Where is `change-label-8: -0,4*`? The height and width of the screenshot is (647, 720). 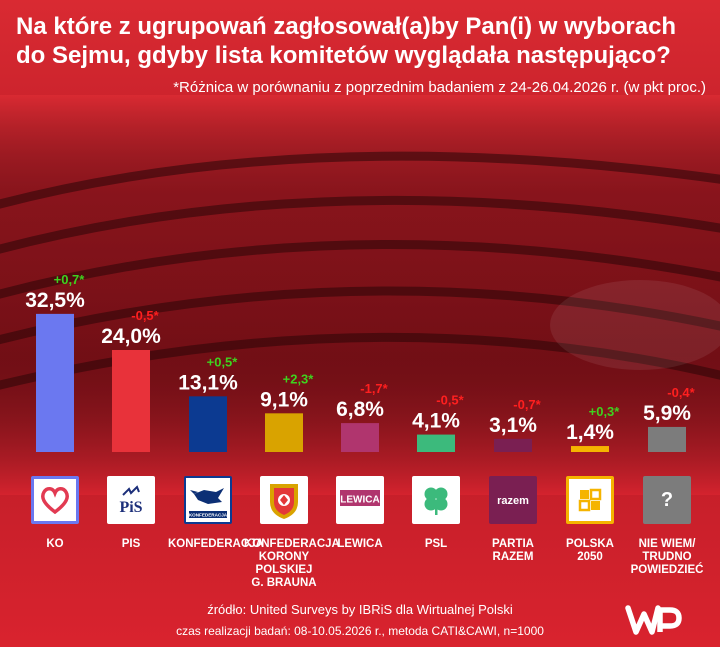
change-label-8: -0,4* is located at coordinates (681, 392).